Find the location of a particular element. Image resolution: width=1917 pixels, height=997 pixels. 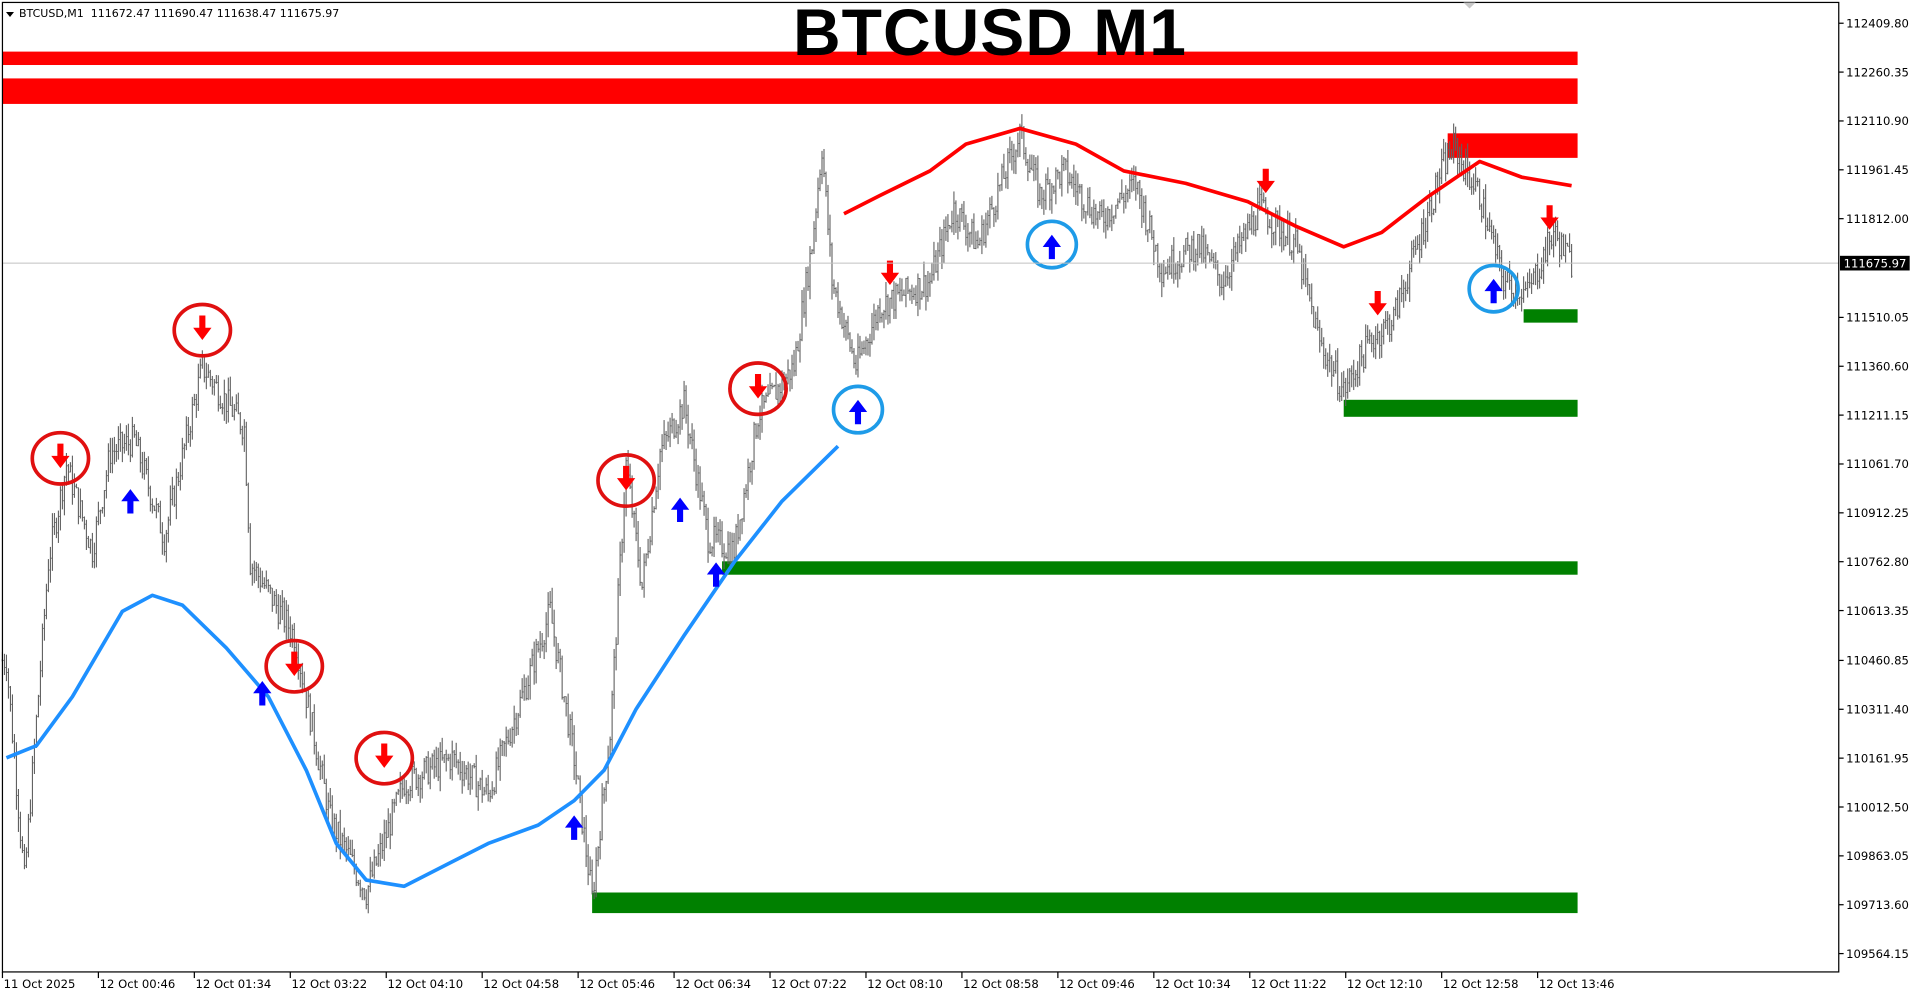

scroll-marker-icon is located at coordinates (1469, 5).